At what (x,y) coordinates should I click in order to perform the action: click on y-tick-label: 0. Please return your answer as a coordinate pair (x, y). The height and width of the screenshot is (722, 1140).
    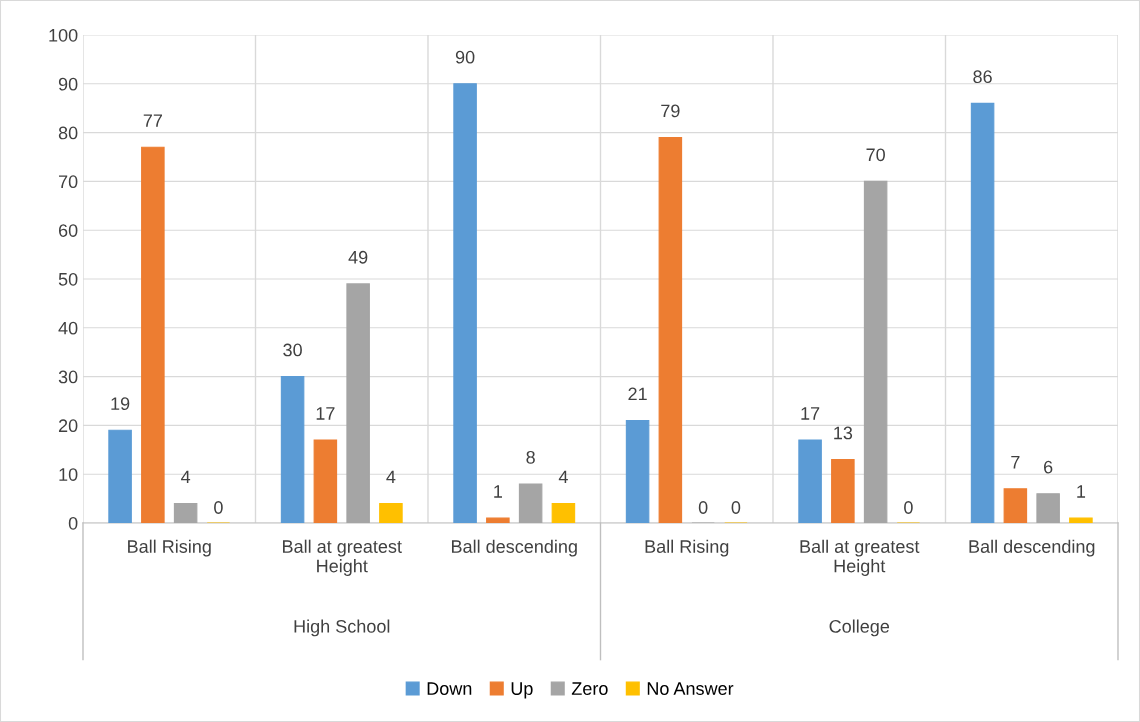
    Looking at the image, I should click on (73, 523).